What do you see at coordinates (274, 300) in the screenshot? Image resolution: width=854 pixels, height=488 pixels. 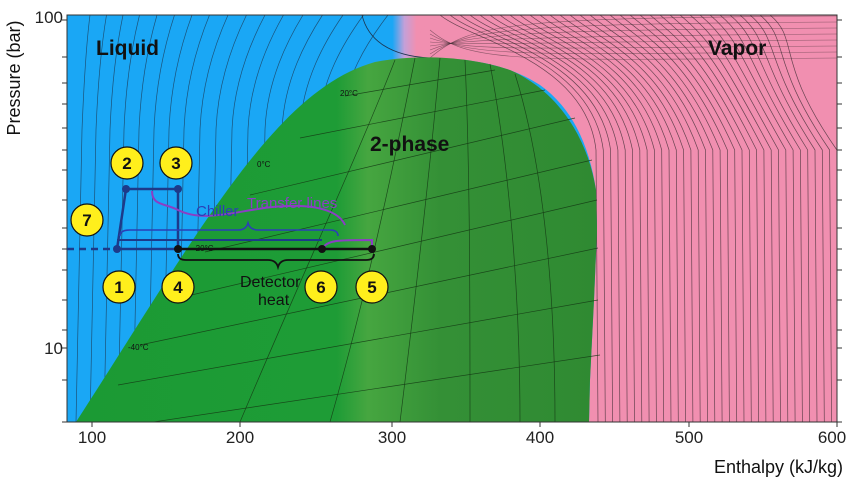 I see `detector-label-line2: heat` at bounding box center [274, 300].